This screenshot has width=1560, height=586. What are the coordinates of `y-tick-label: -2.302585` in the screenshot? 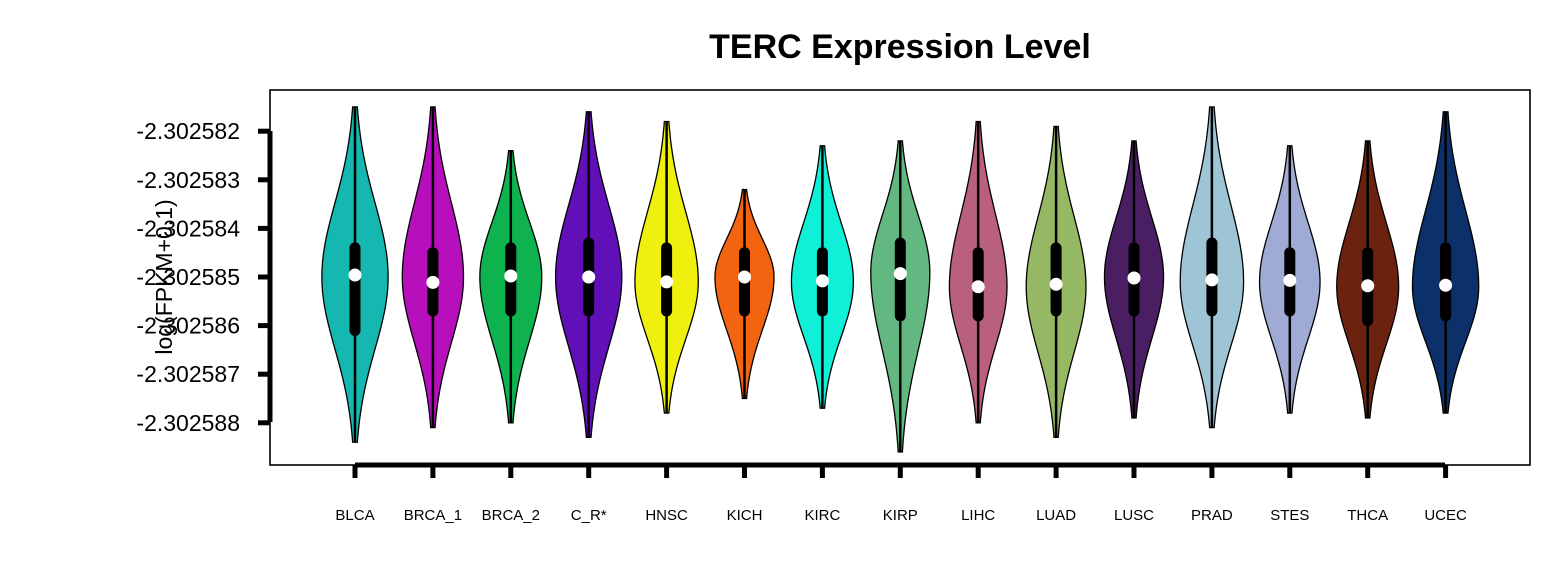 It's located at (188, 277).